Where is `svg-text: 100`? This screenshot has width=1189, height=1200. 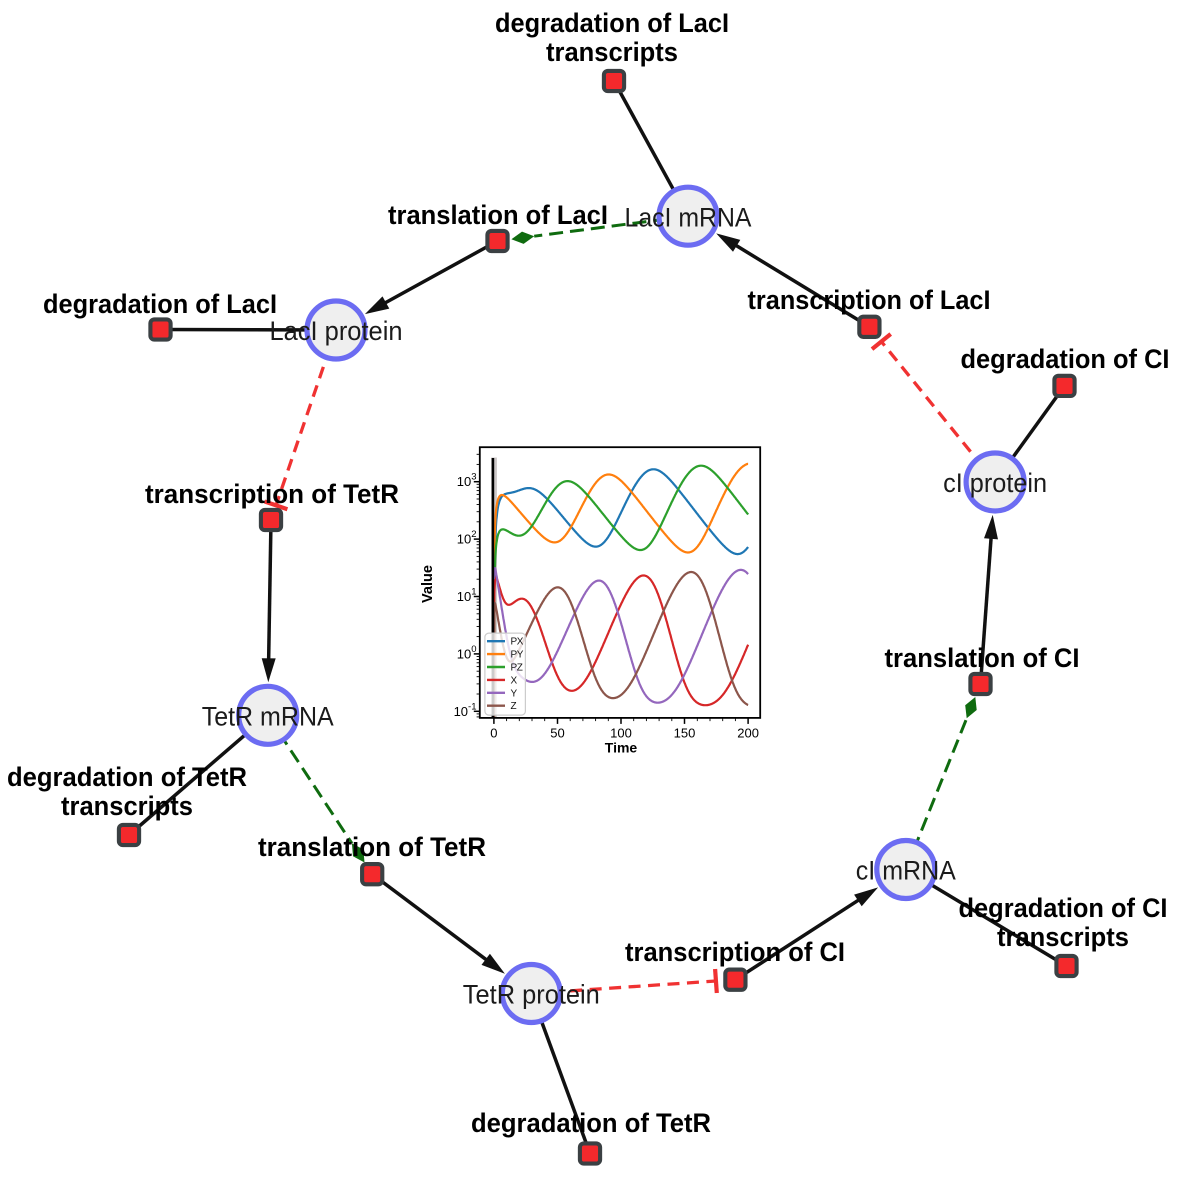 svg-text: 100 is located at coordinates (621, 732).